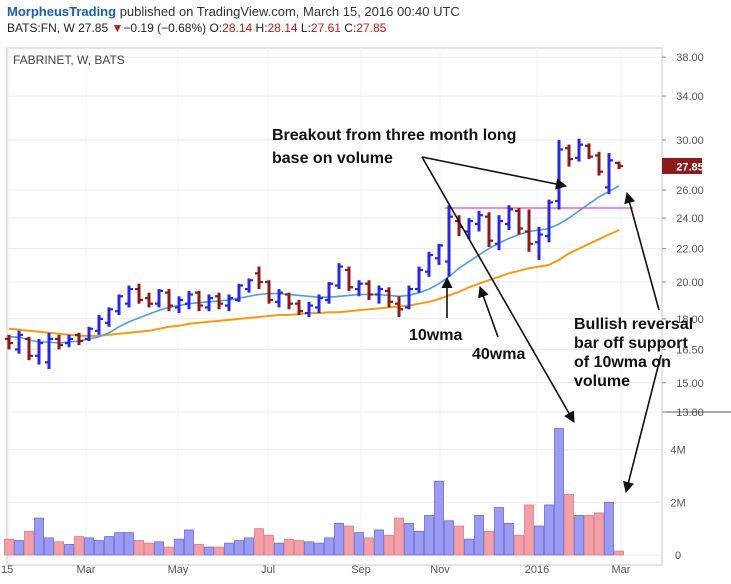  Describe the element at coordinates (305, 28) in the screenshot. I see `low-label: L:` at that location.